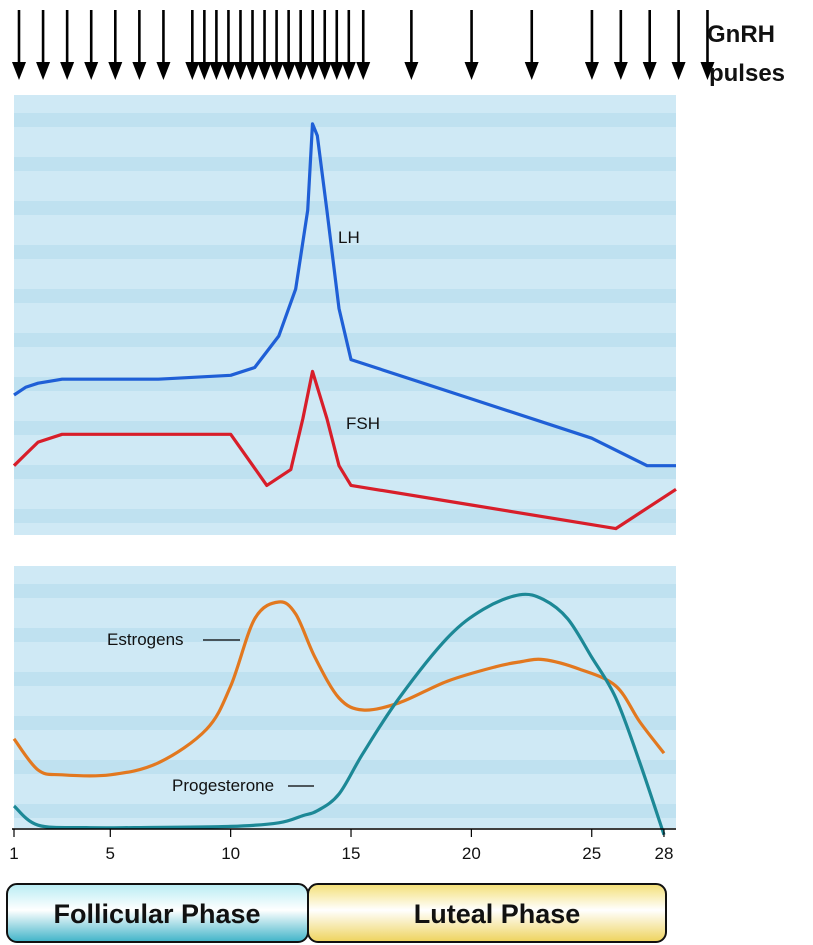  What do you see at coordinates (591, 853) in the screenshot?
I see `day-tick-label-25: 25` at bounding box center [591, 853].